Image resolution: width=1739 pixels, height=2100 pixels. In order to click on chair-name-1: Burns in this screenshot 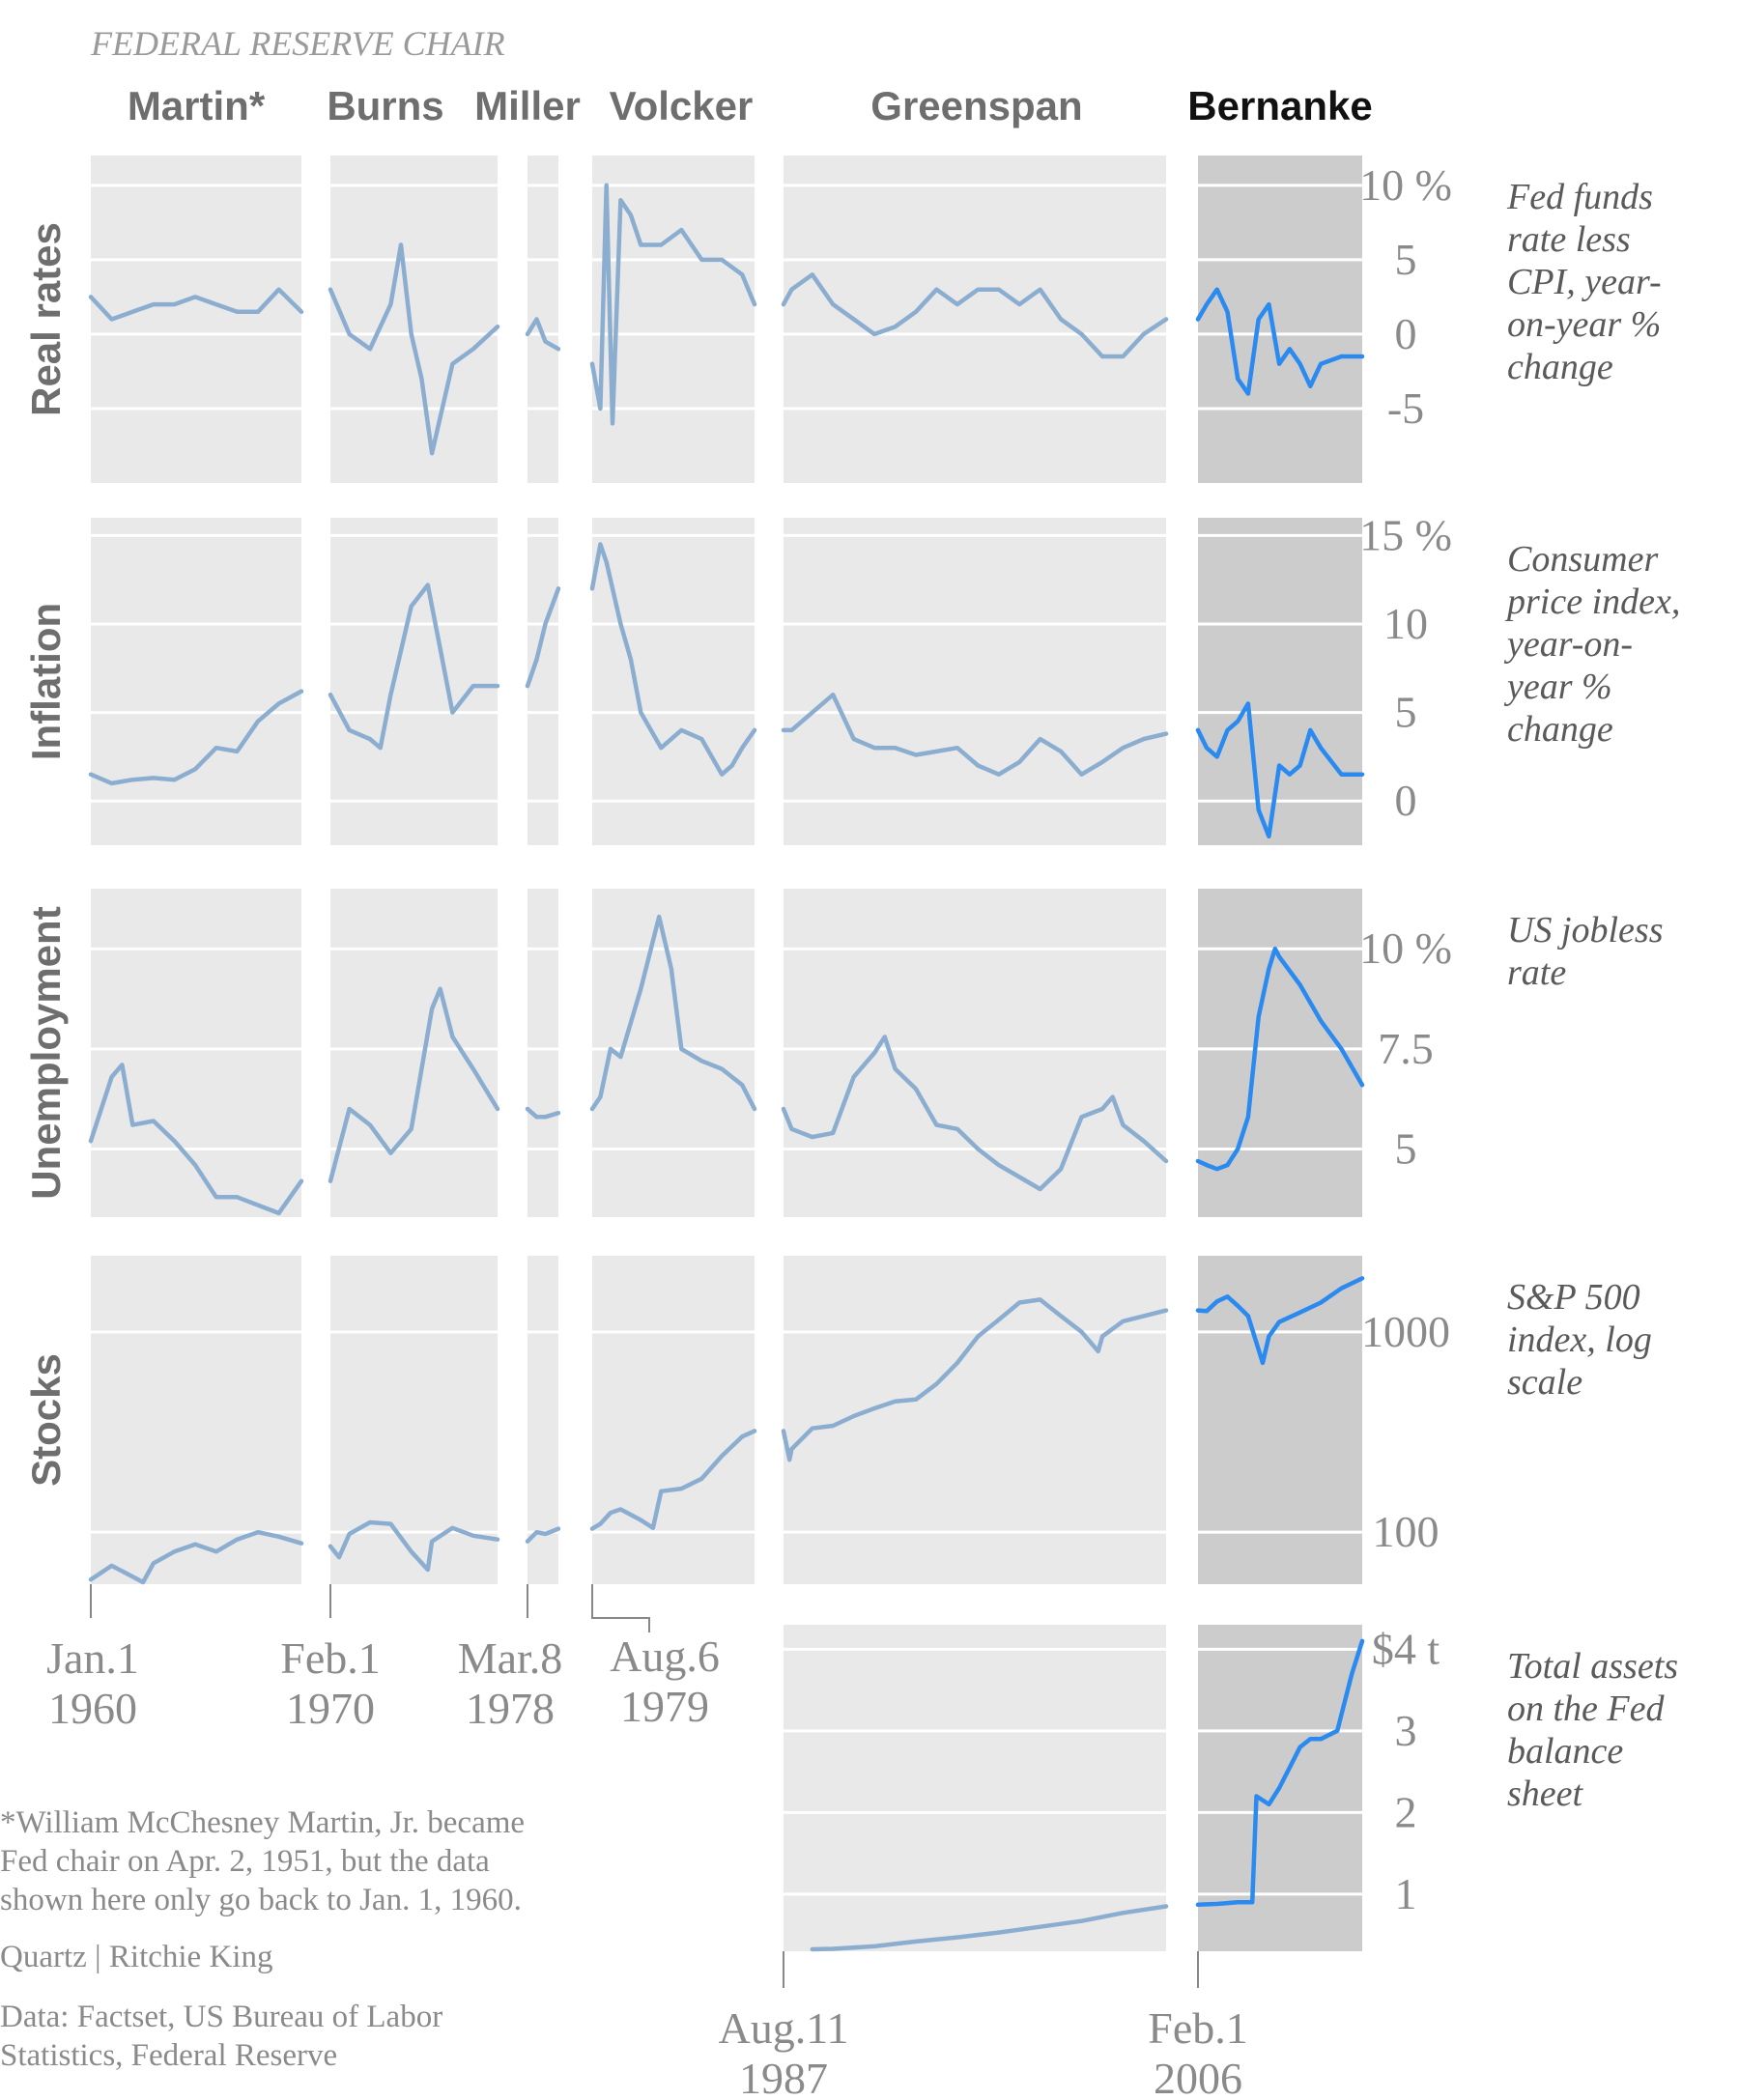, I will do `click(385, 105)`.